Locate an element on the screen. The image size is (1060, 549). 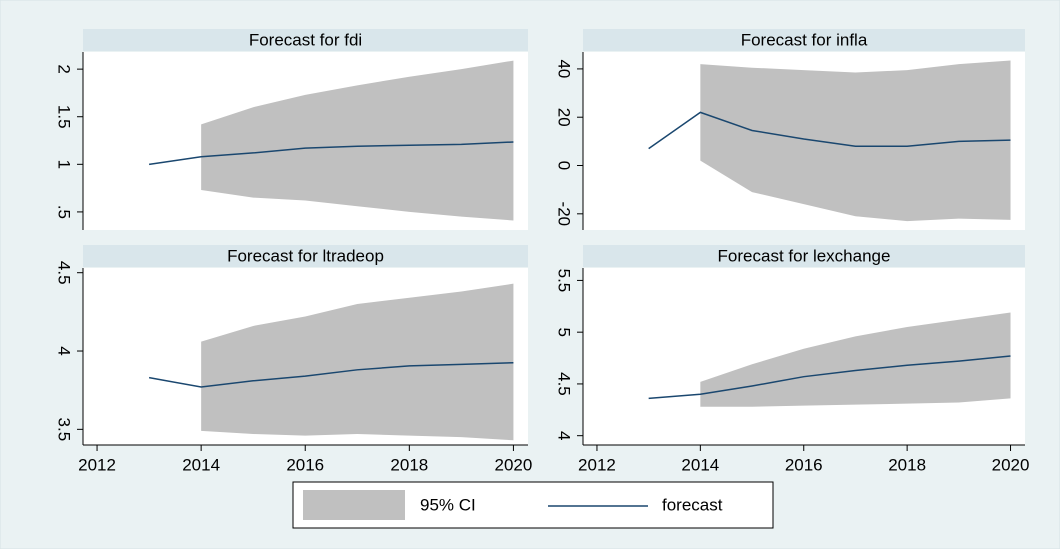
y-tick-label: 0 is located at coordinates (564, 165).